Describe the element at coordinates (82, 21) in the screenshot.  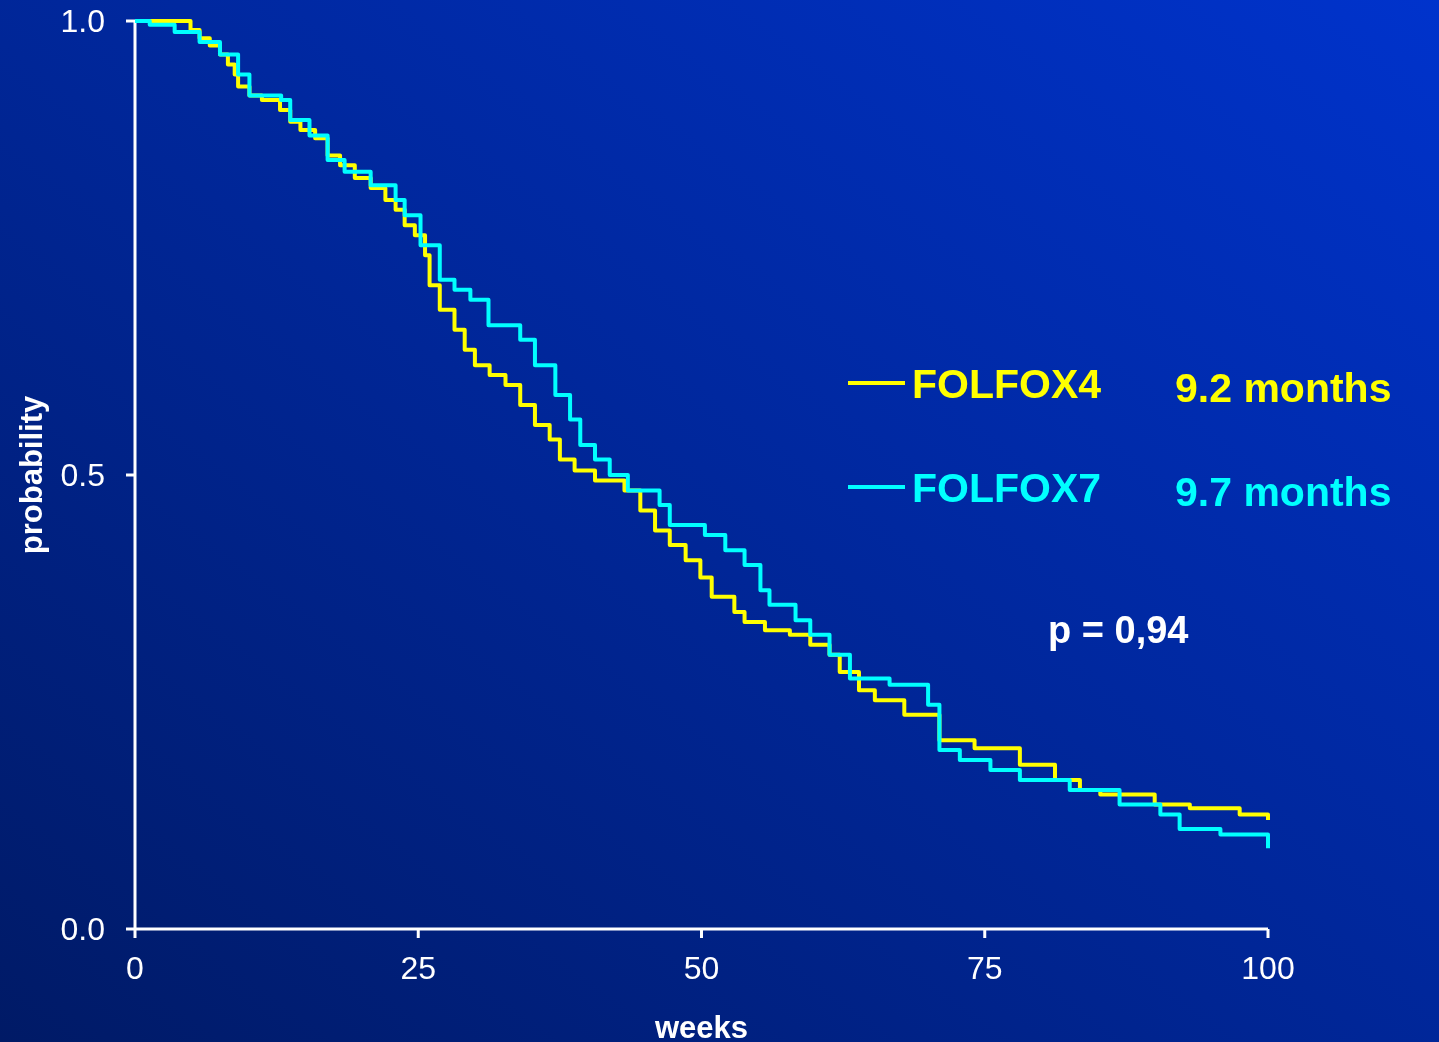
I see `y-tick-label: 1.0` at that location.